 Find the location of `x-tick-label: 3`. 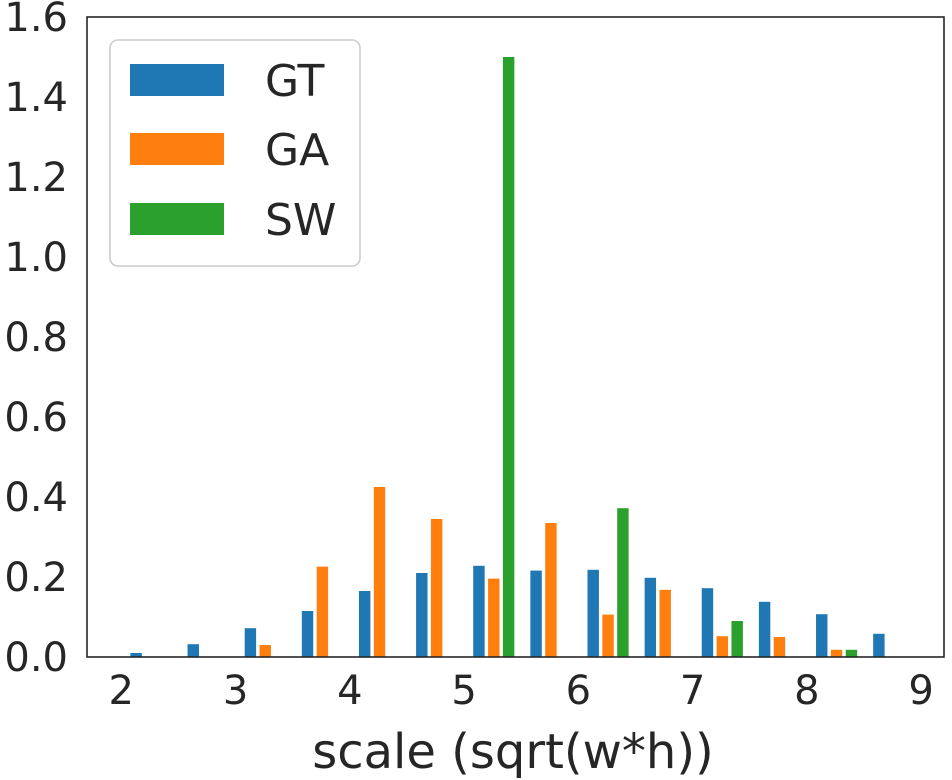

x-tick-label: 3 is located at coordinates (235, 691).